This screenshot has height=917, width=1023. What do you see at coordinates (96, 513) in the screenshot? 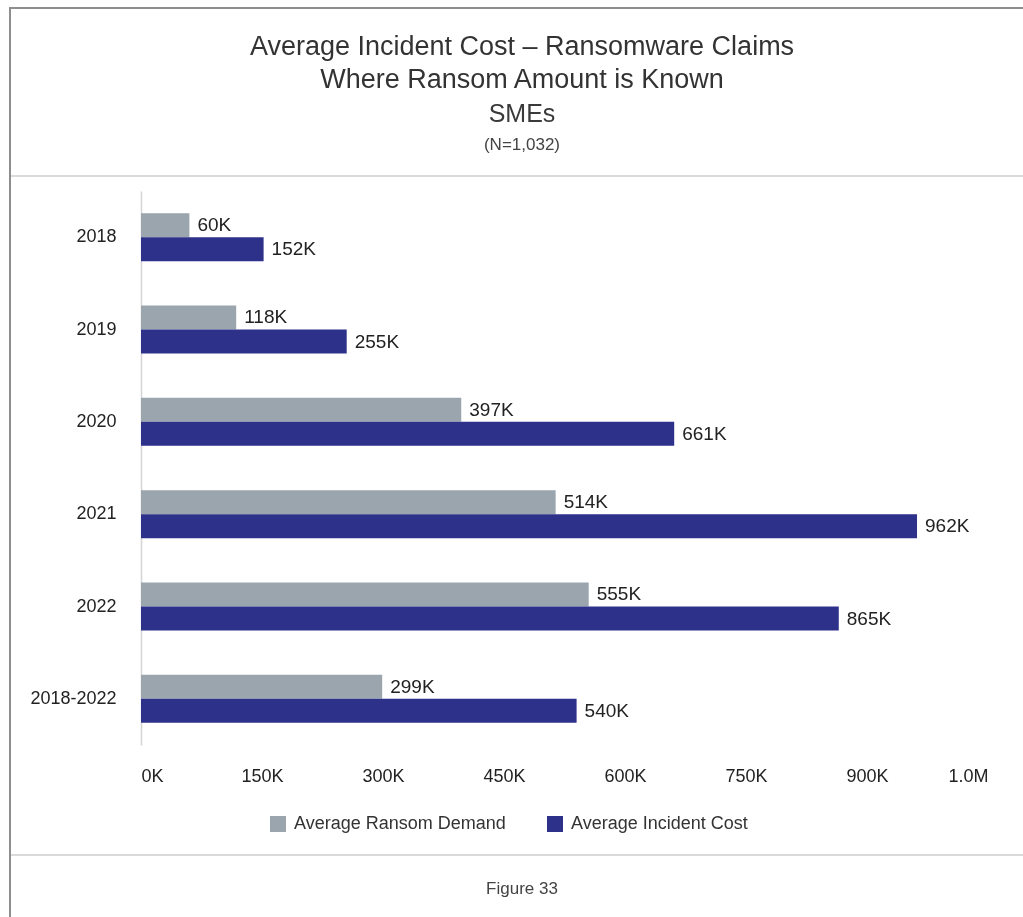
I see `y-tick-label: 2021` at bounding box center [96, 513].